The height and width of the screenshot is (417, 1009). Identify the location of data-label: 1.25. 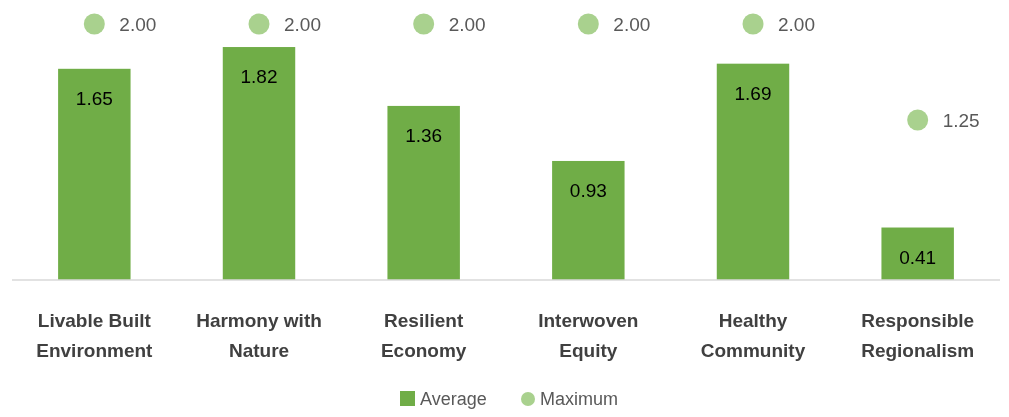
(961, 120).